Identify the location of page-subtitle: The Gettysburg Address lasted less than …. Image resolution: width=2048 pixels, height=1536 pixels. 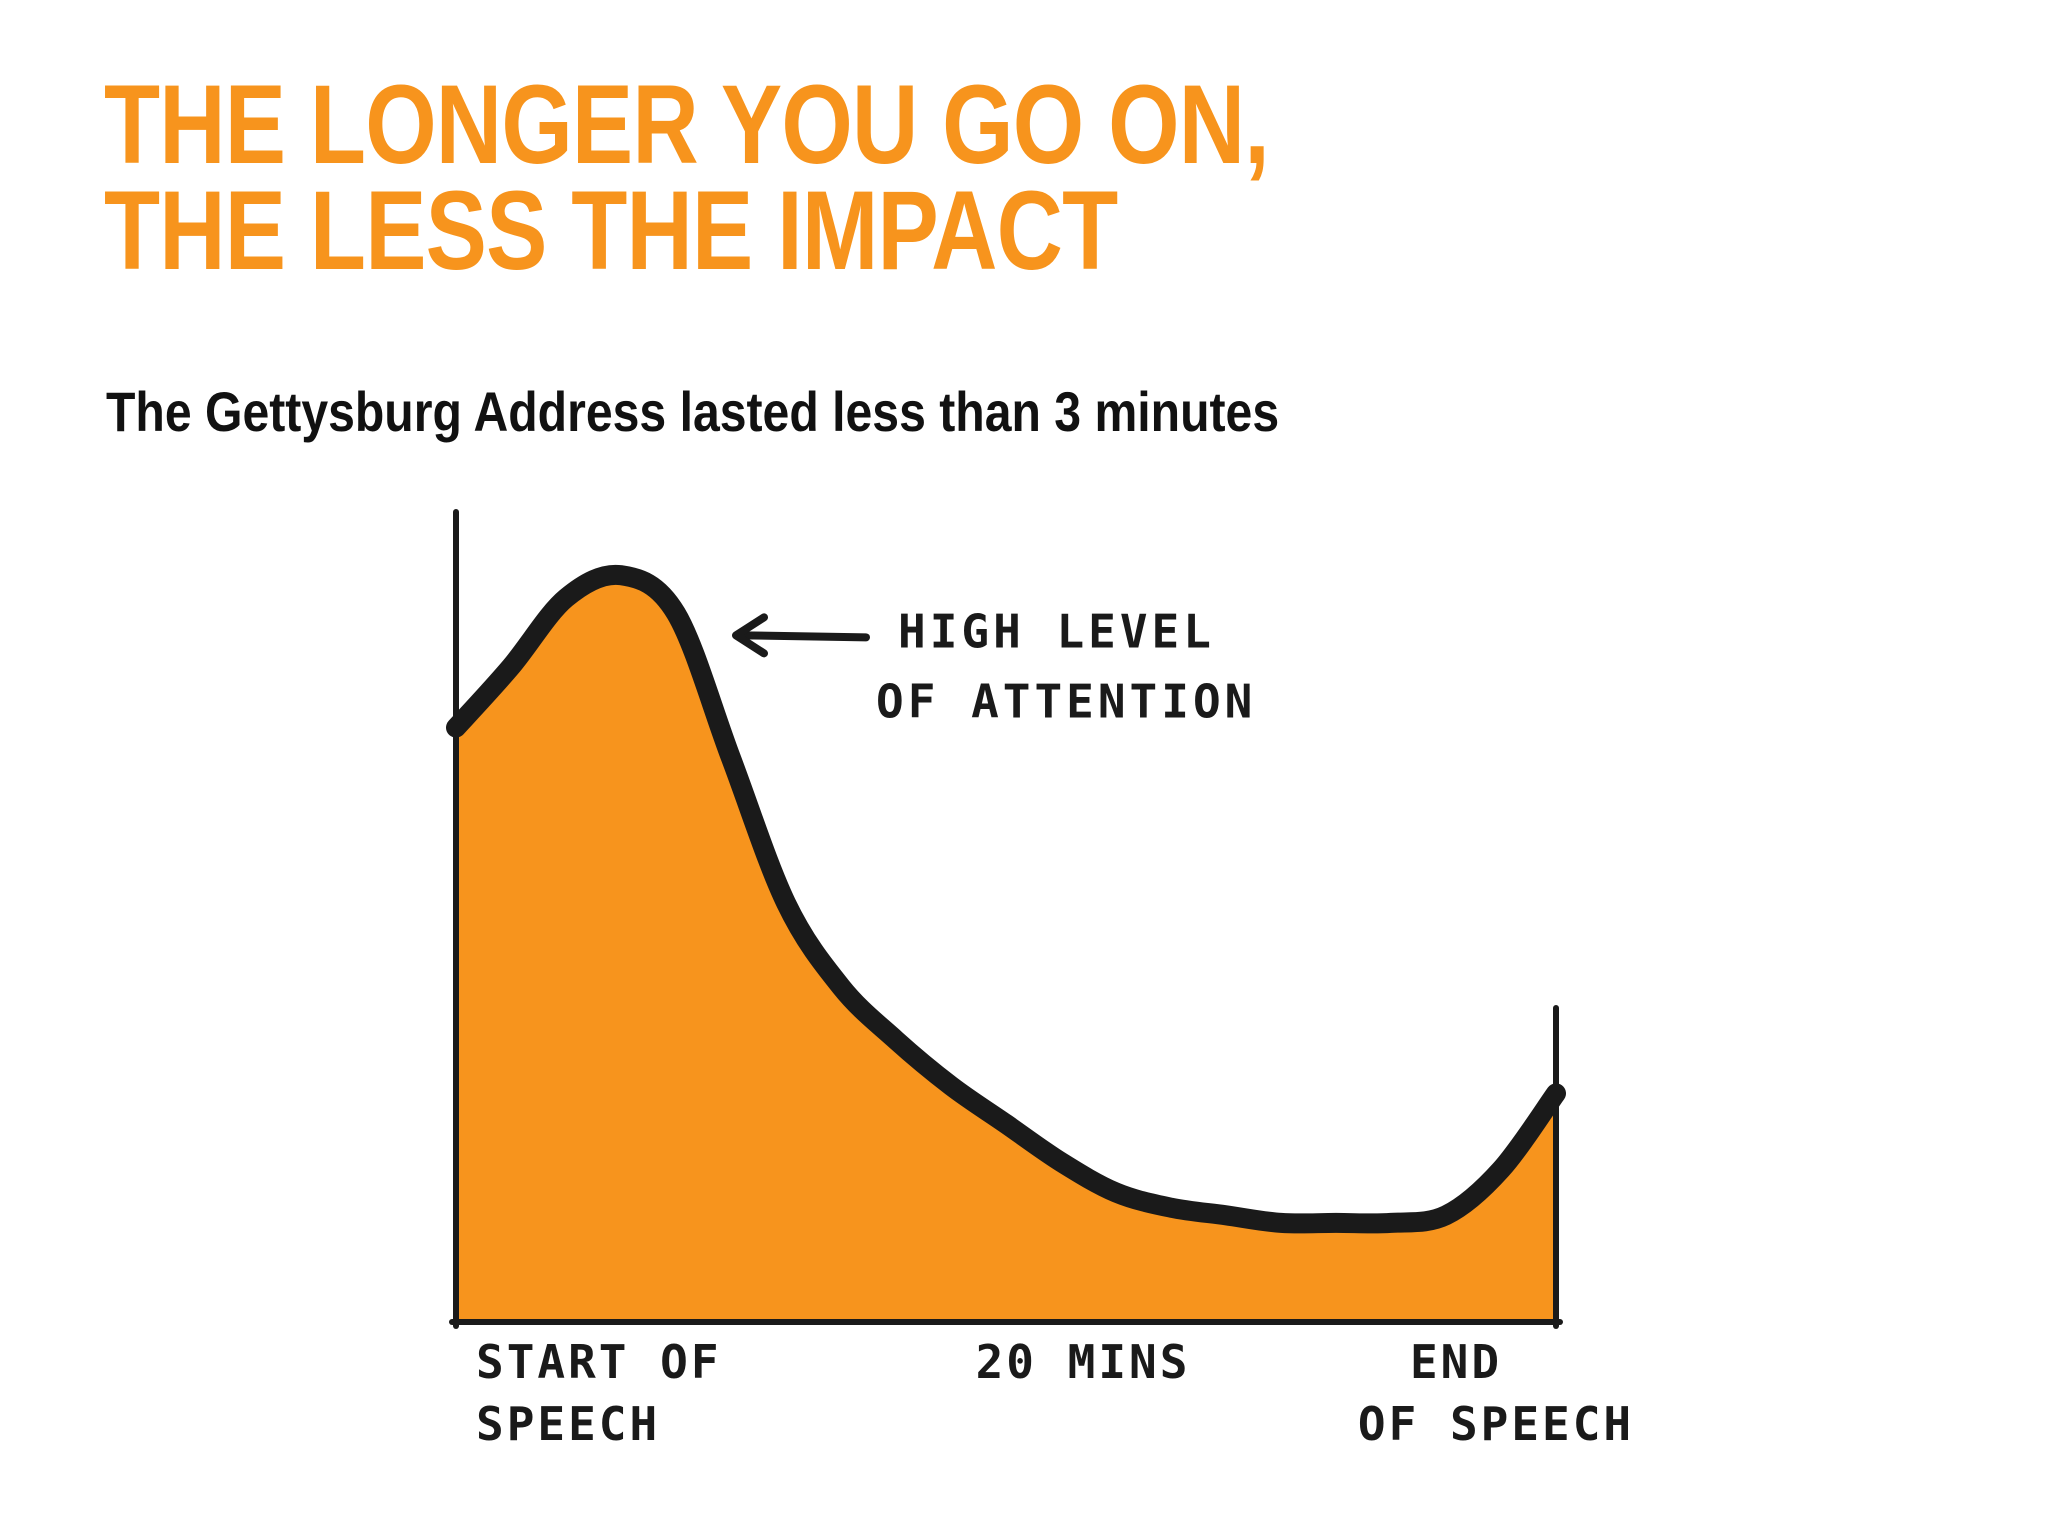
(692, 412).